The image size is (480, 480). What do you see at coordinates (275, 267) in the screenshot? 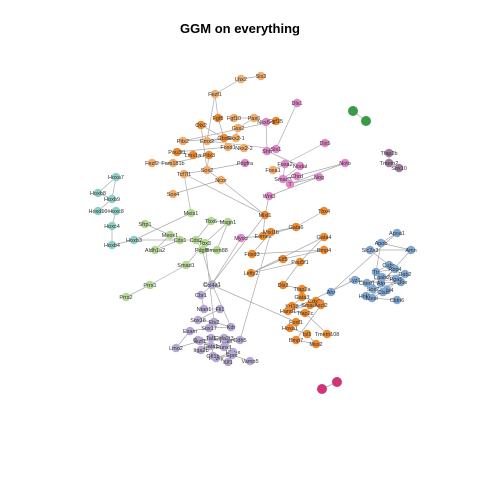
I see `edge-Lefty2-Pou5f1` at bounding box center [275, 267].